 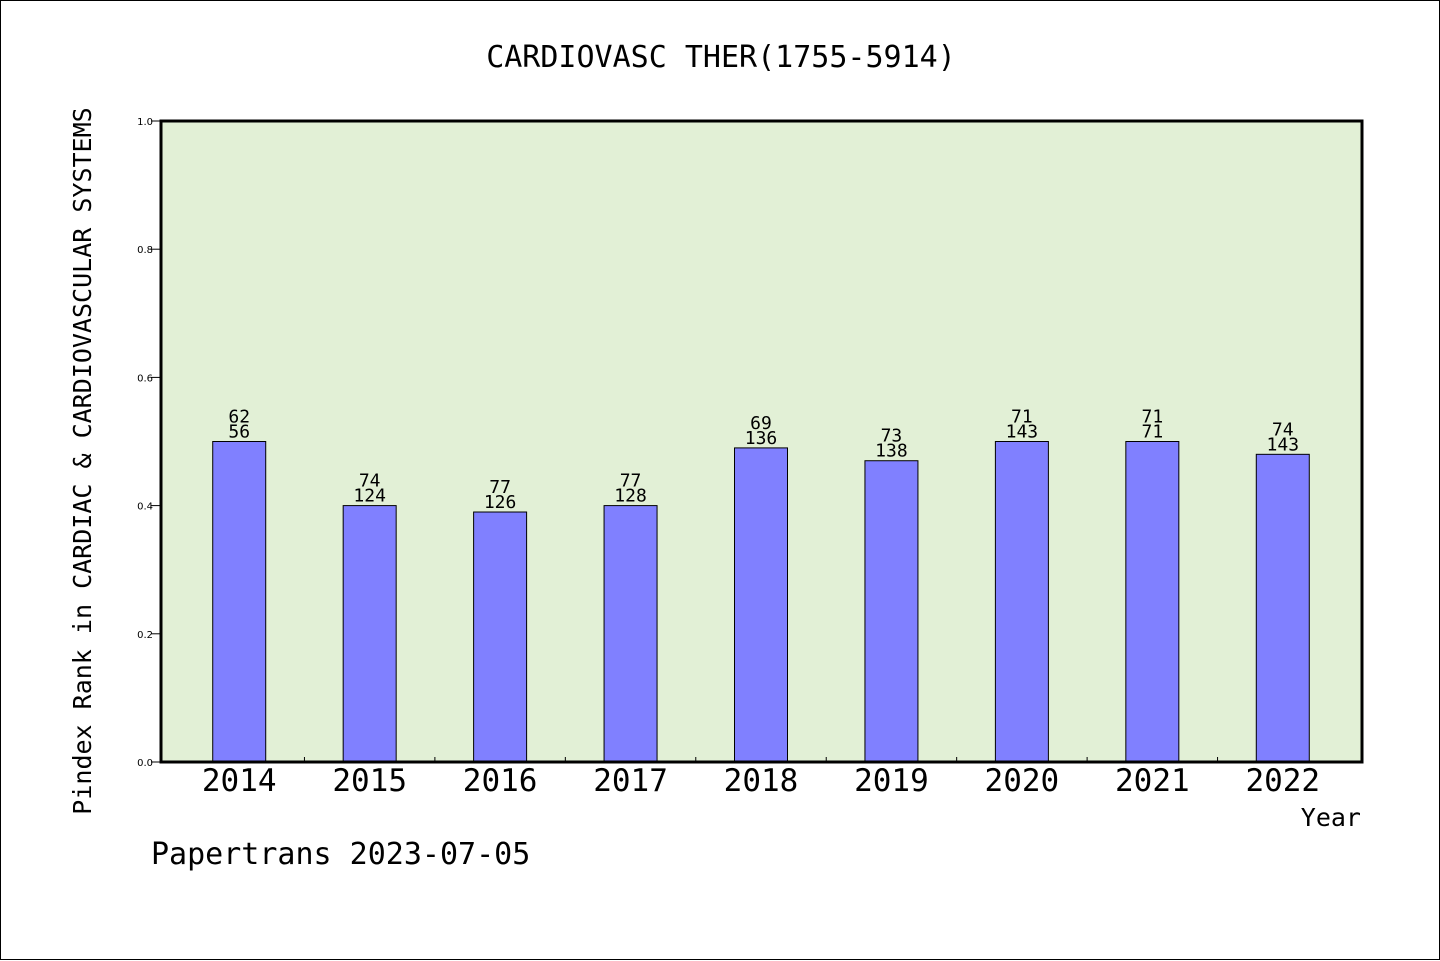 I want to click on x-tick-label: 2021, so click(x=1152, y=781).